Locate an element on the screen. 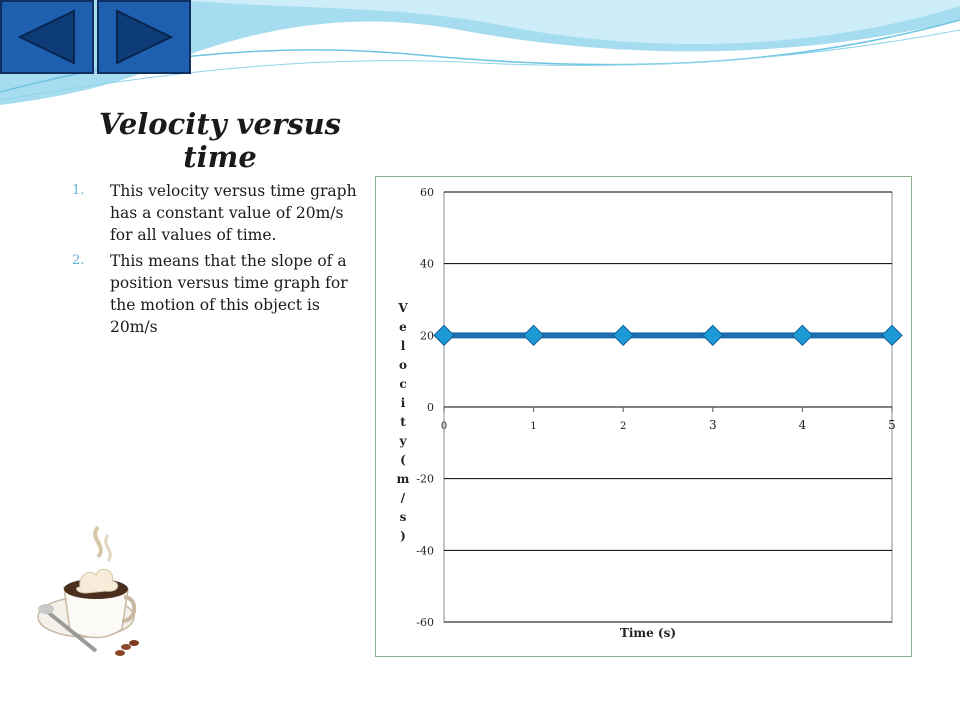 The width and height of the screenshot is (960, 720). y-axis-label-char: e is located at coordinates (403, 327).